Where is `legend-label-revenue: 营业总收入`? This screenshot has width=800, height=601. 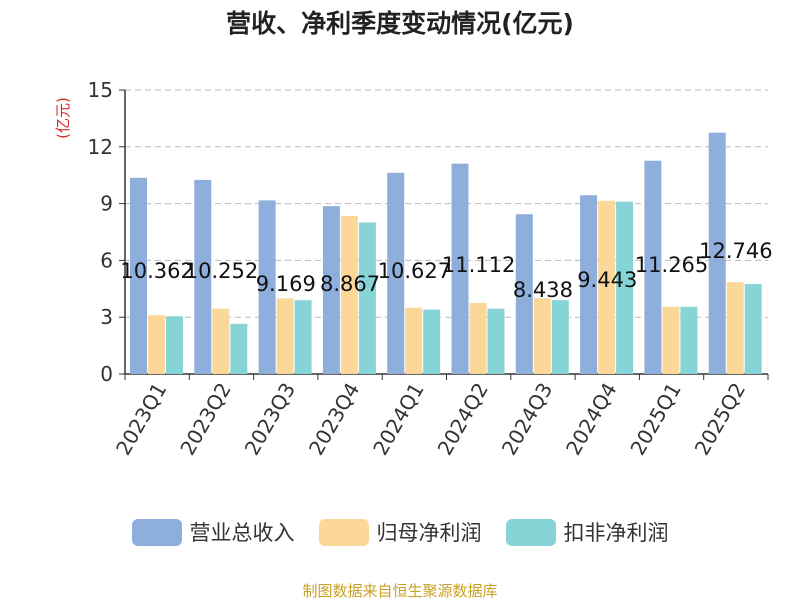 legend-label-revenue: 营业总收入 is located at coordinates (242, 533).